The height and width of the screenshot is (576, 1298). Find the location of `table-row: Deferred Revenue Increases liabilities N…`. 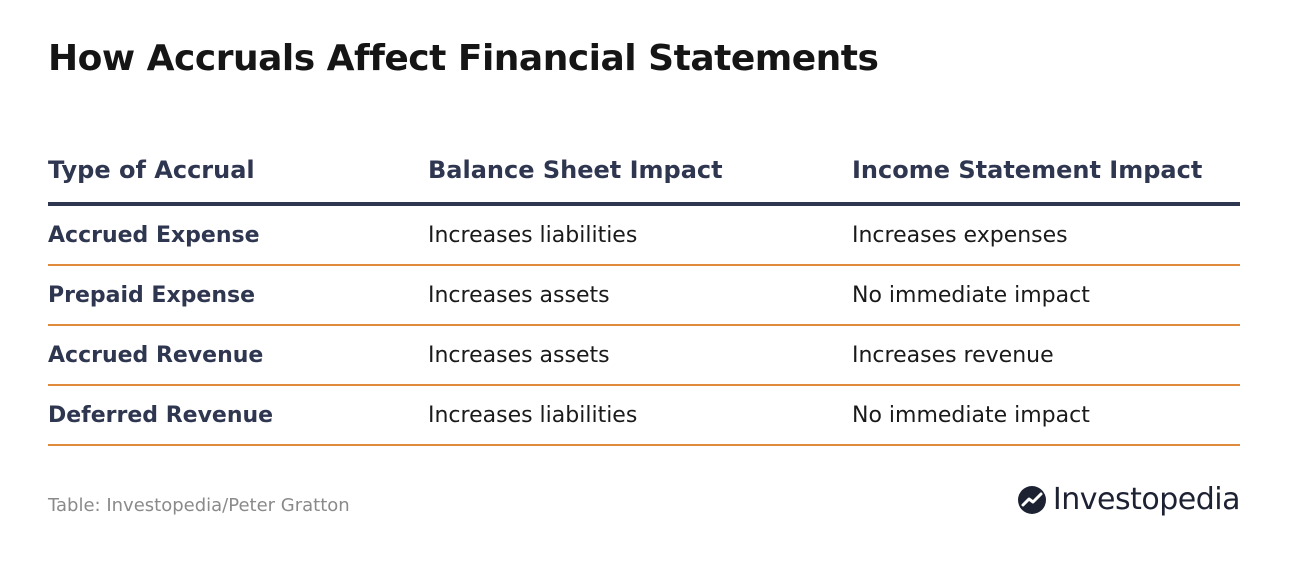

table-row: Deferred Revenue Increases liabilities N… is located at coordinates (644, 416).